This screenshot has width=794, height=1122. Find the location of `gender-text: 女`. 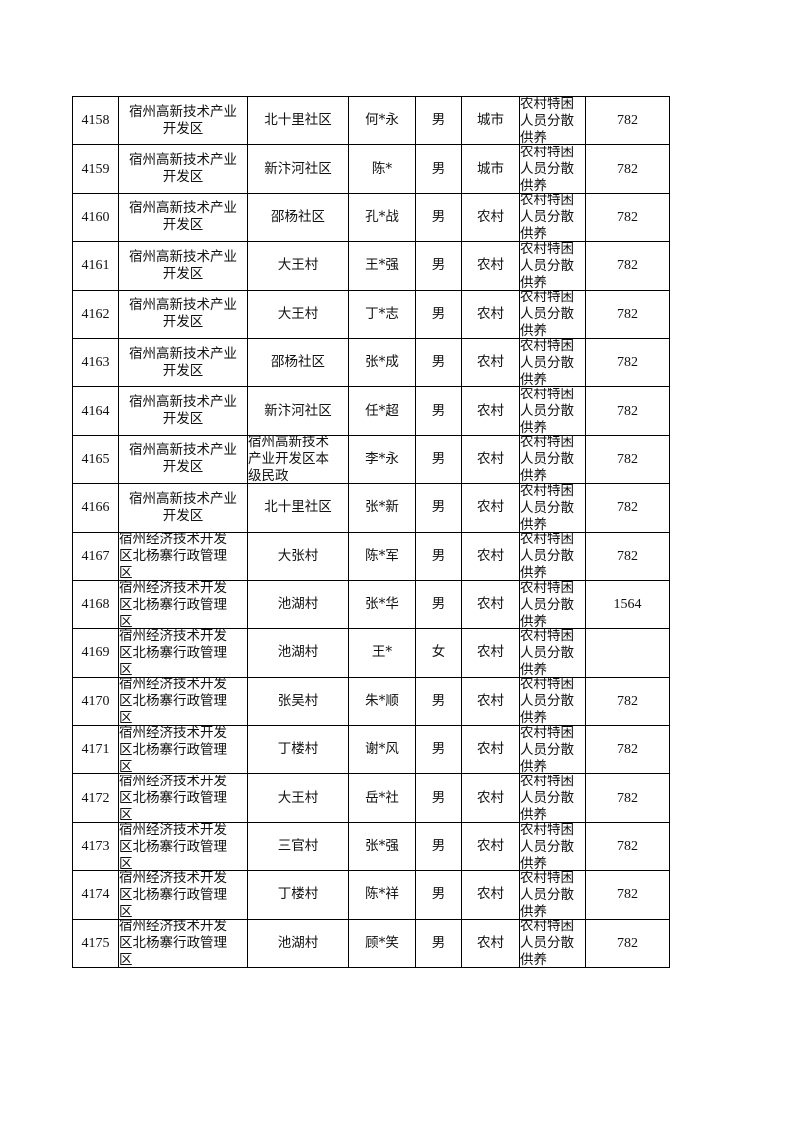

gender-text: 女 is located at coordinates (438, 652).